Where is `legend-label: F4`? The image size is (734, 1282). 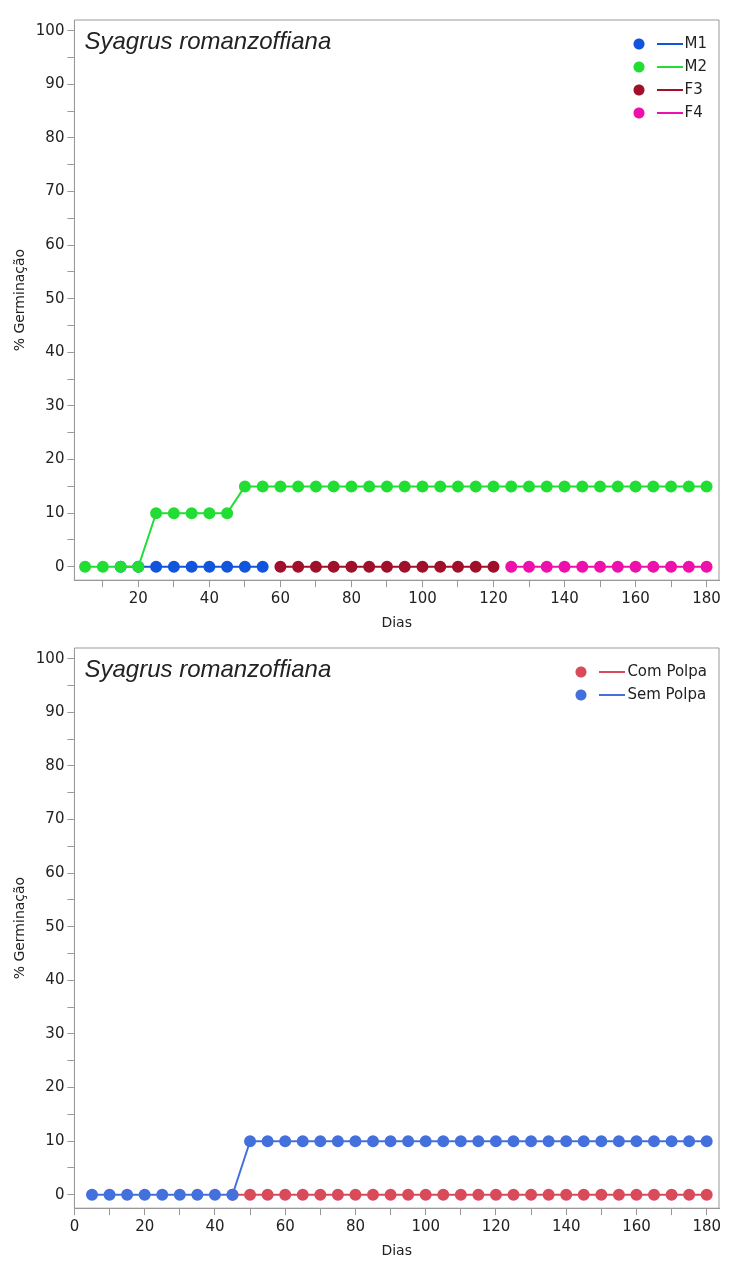
legend-label: F4 is located at coordinates (693, 112).